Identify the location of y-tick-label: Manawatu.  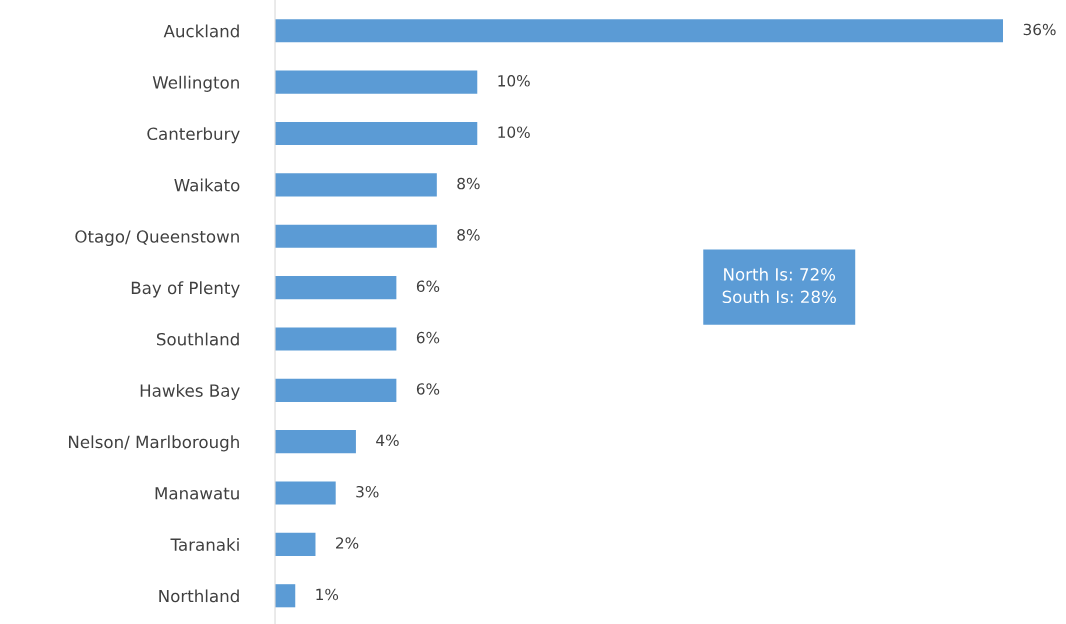
(197, 493).